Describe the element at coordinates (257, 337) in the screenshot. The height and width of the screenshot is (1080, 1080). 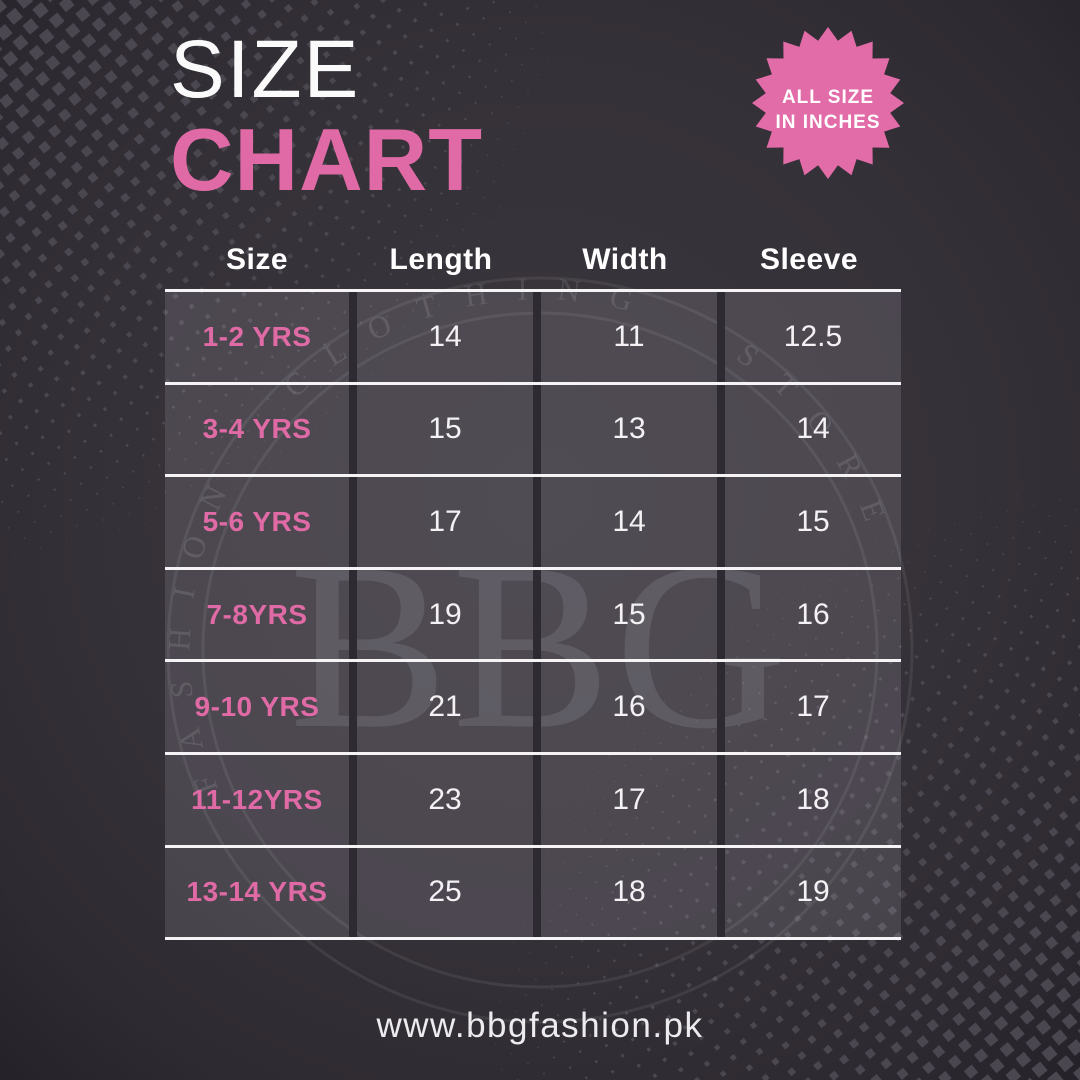
I see `size-label-cell: 1-2 YRS` at that location.